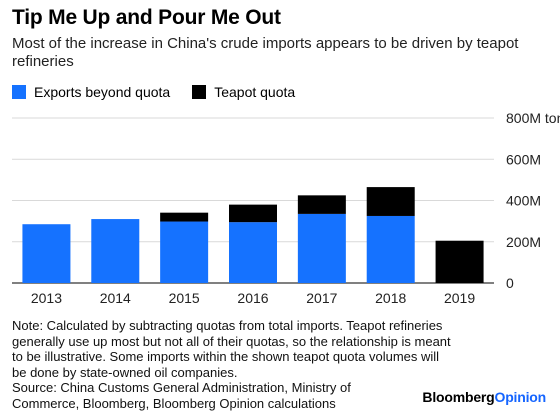 This screenshot has width=560, height=414. I want to click on y-tick-label: 200M, so click(523, 242).